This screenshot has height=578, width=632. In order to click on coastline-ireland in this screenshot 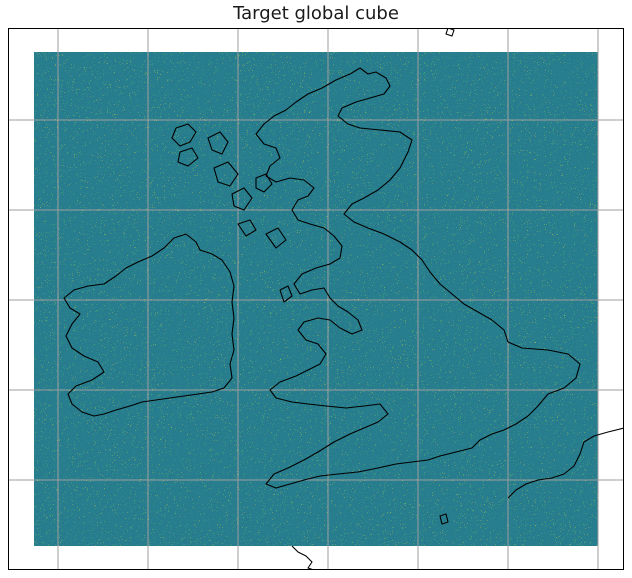, I will do `click(149, 325)`.